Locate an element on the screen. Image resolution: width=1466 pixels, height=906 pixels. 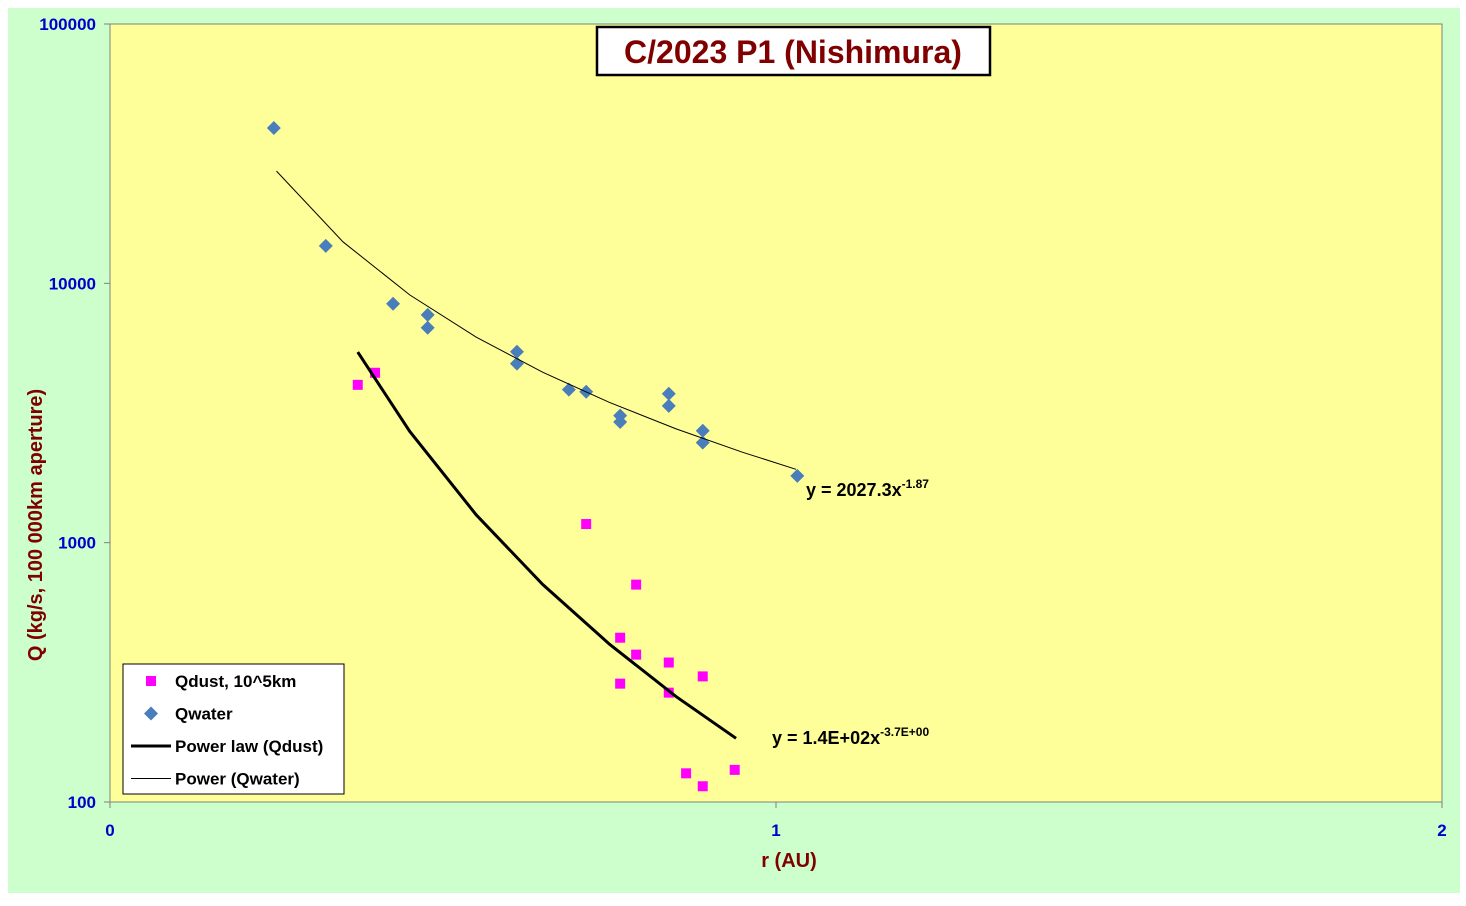
title-box is located at coordinates (793, 51).